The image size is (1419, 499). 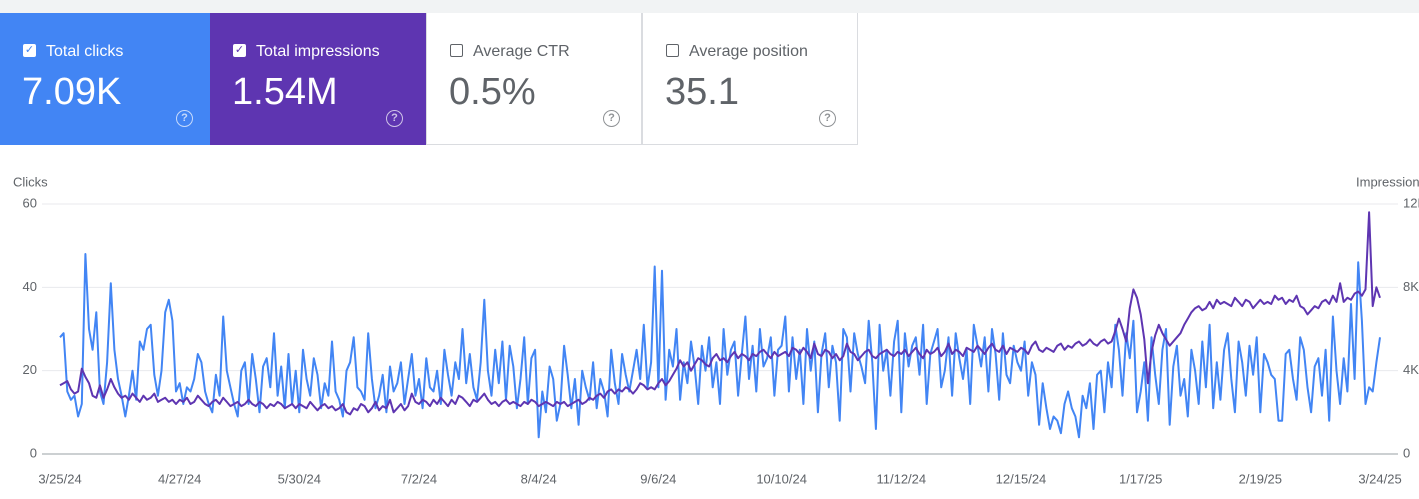 I want to click on metric-card: Average position 35.1?, so click(x=750, y=79).